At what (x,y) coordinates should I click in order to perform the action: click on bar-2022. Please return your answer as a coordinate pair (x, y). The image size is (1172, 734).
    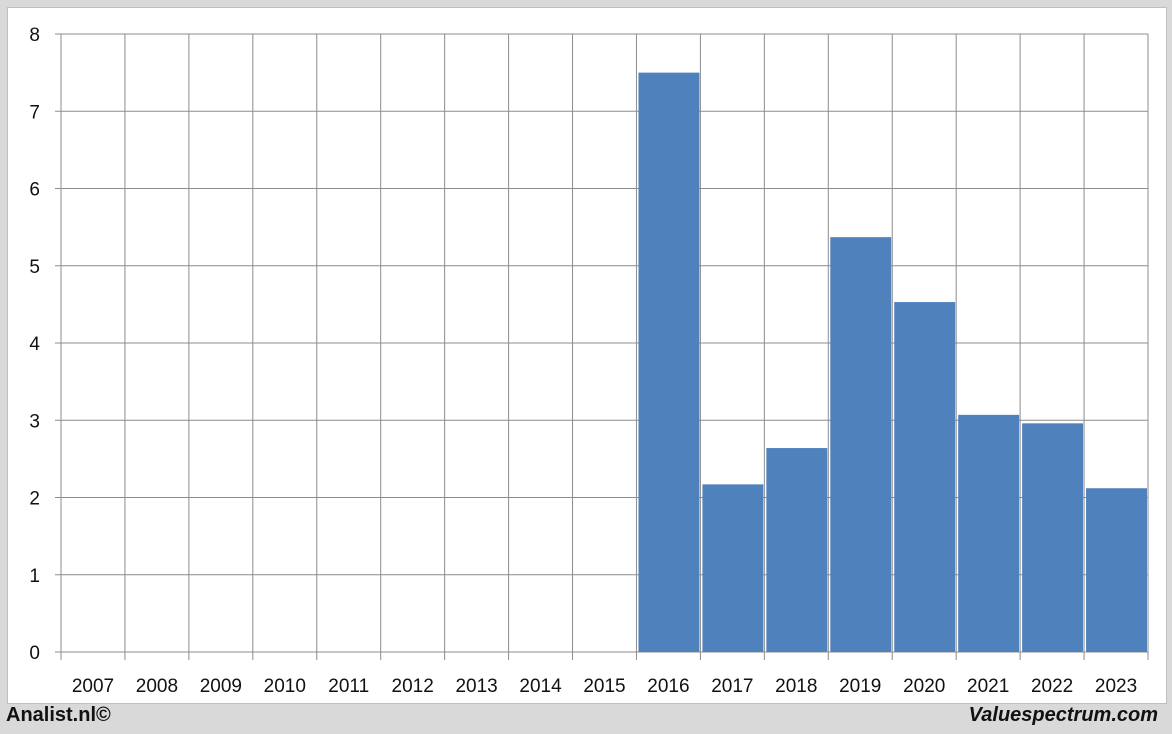
    Looking at the image, I should click on (1053, 537).